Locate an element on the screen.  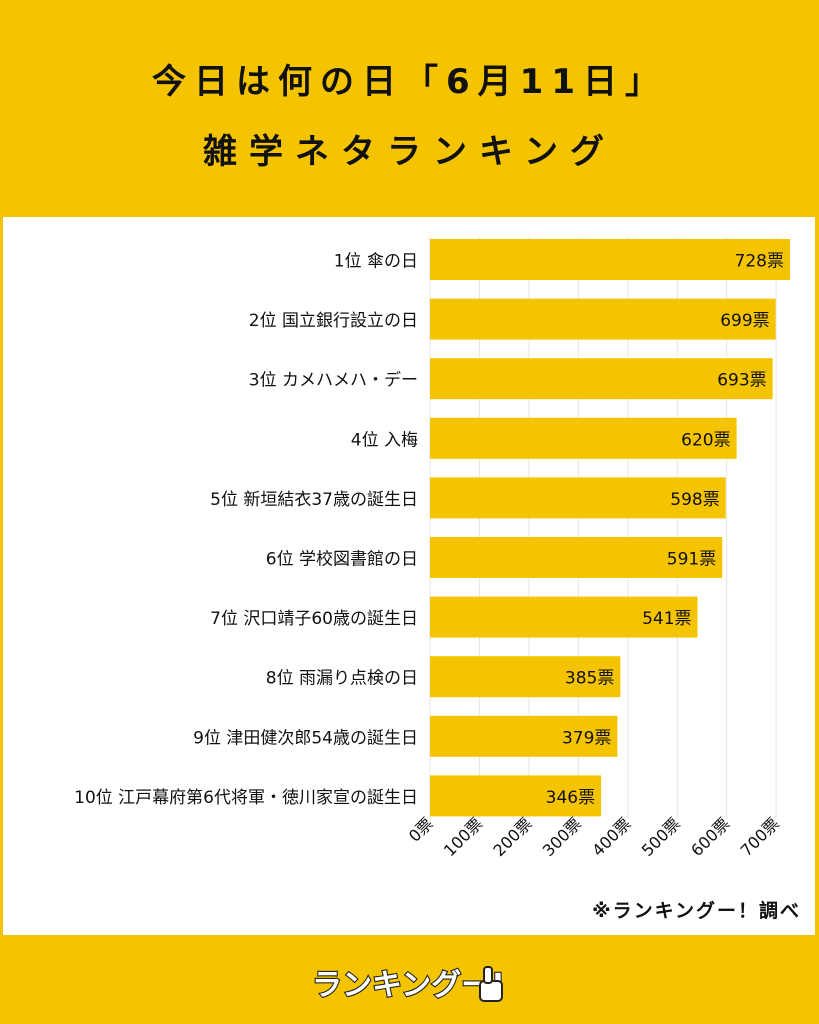
logo-text: ランキングー! is located at coordinates (408, 985).